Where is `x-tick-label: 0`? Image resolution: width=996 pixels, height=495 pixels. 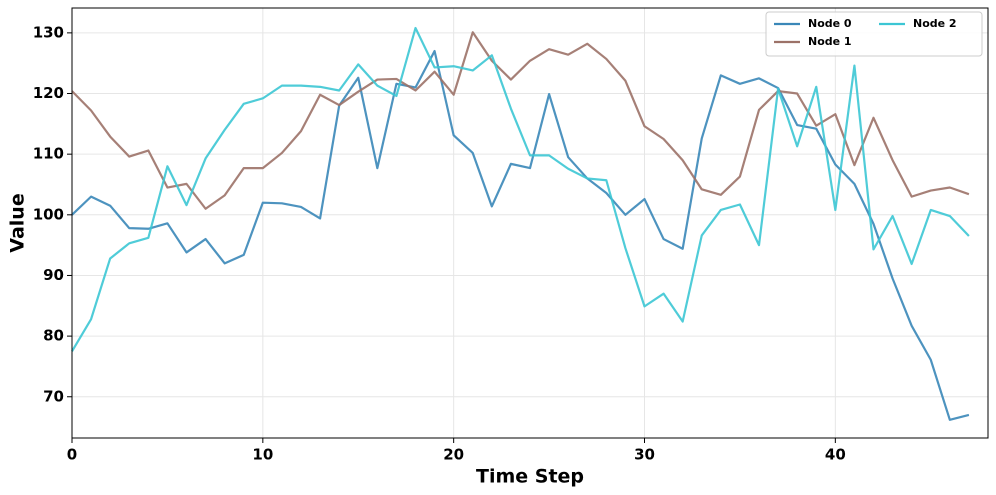 x-tick-label: 0 is located at coordinates (72, 455).